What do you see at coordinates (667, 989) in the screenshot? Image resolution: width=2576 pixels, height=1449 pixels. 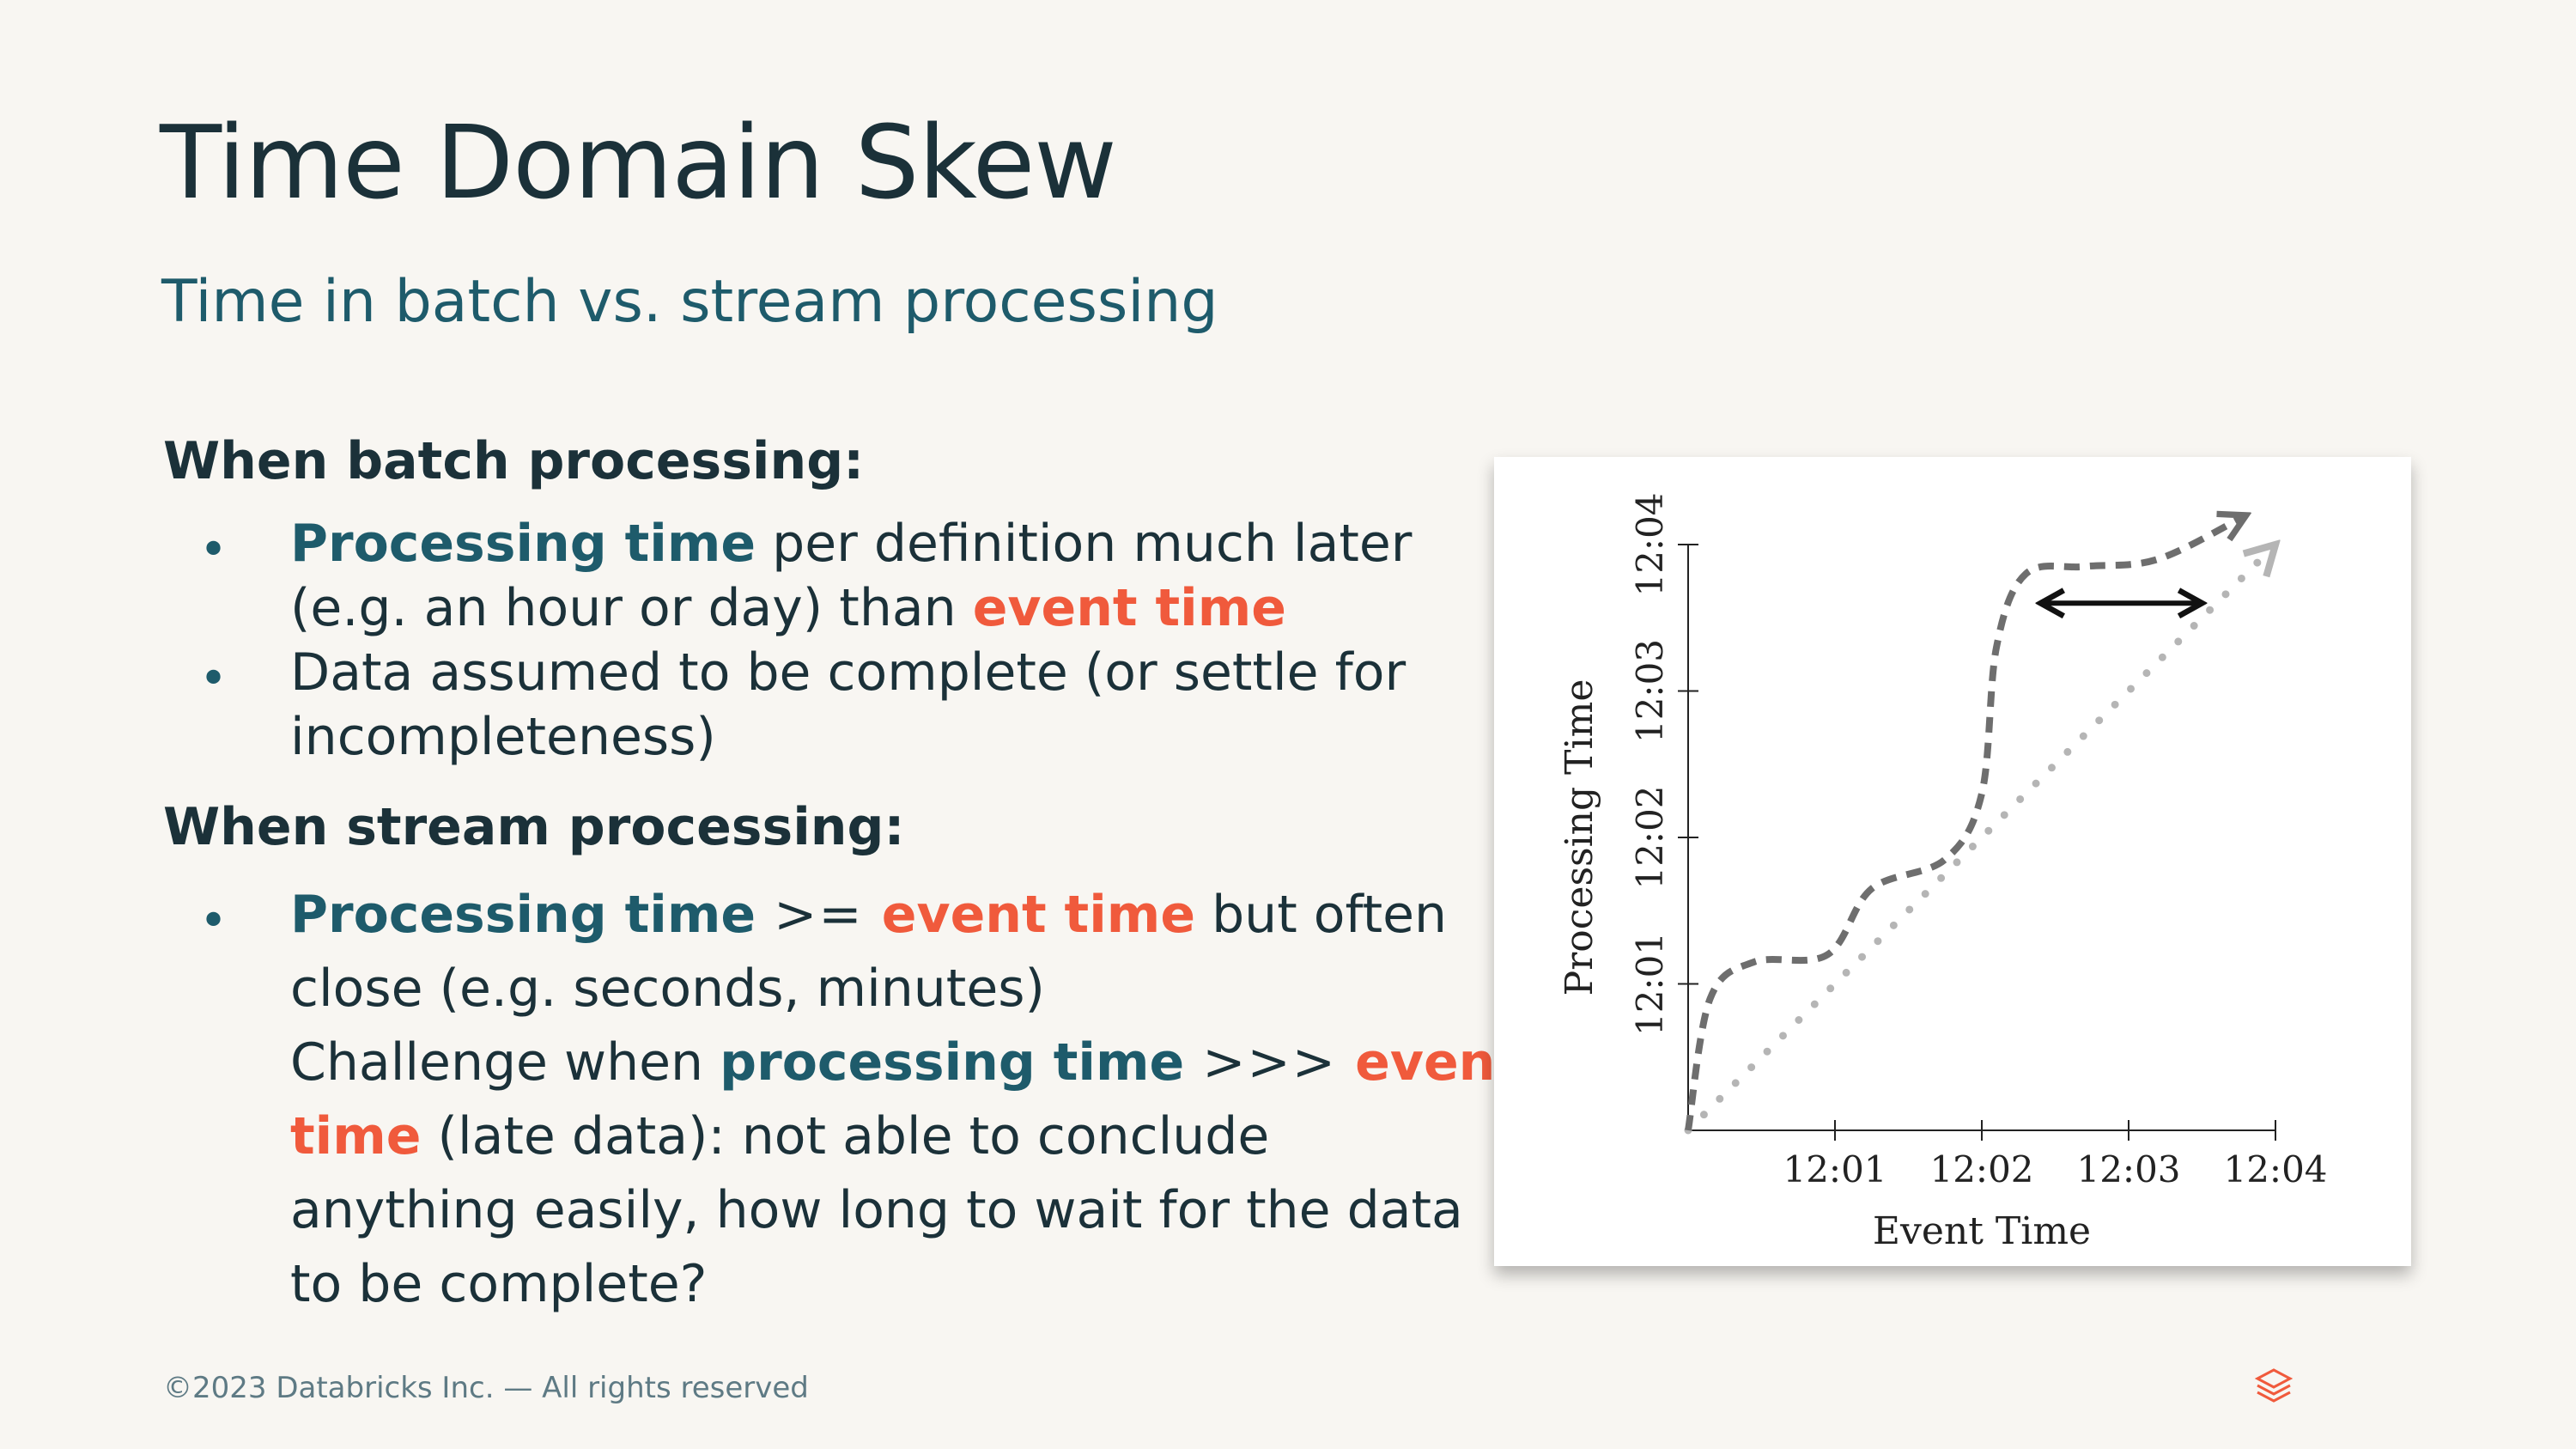 I see `stream-bullet-1-line-2: close (e.g. seconds, minutes)` at bounding box center [667, 989].